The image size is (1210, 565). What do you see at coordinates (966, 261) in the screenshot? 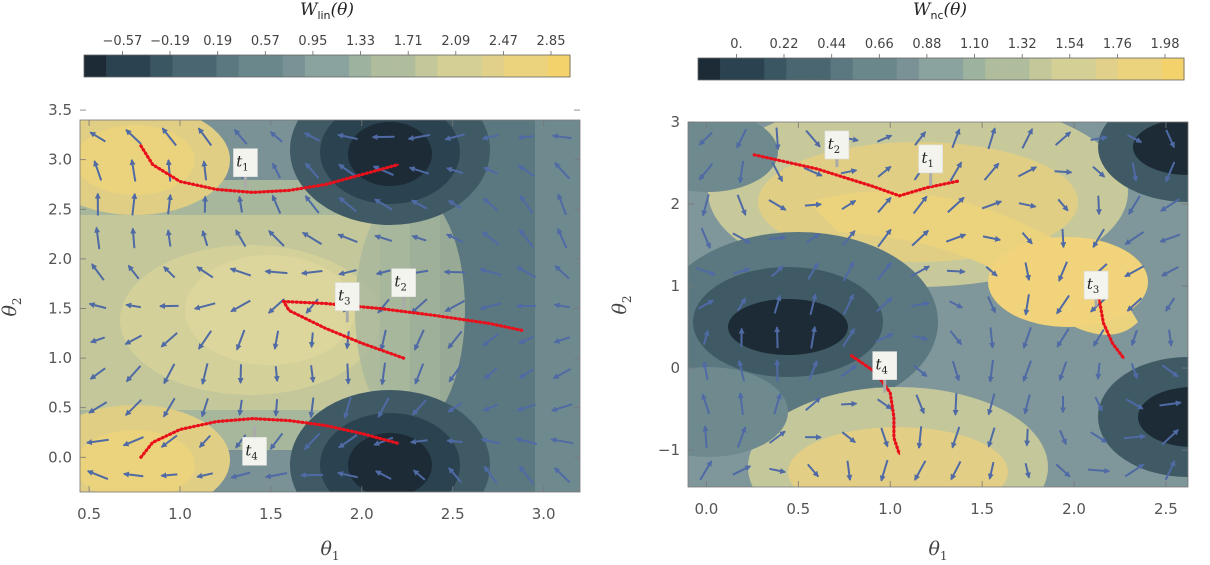
I see `trajectory-labels-right: t1 t2 t3 t4` at bounding box center [966, 261].